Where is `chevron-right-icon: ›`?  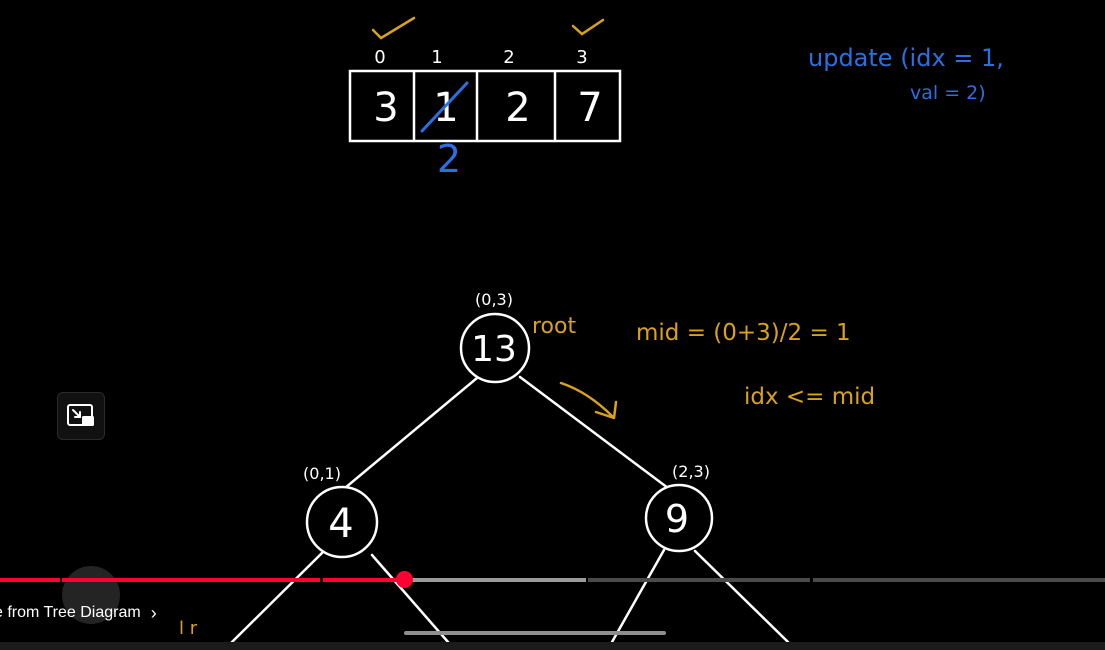 chevron-right-icon: › is located at coordinates (153, 613).